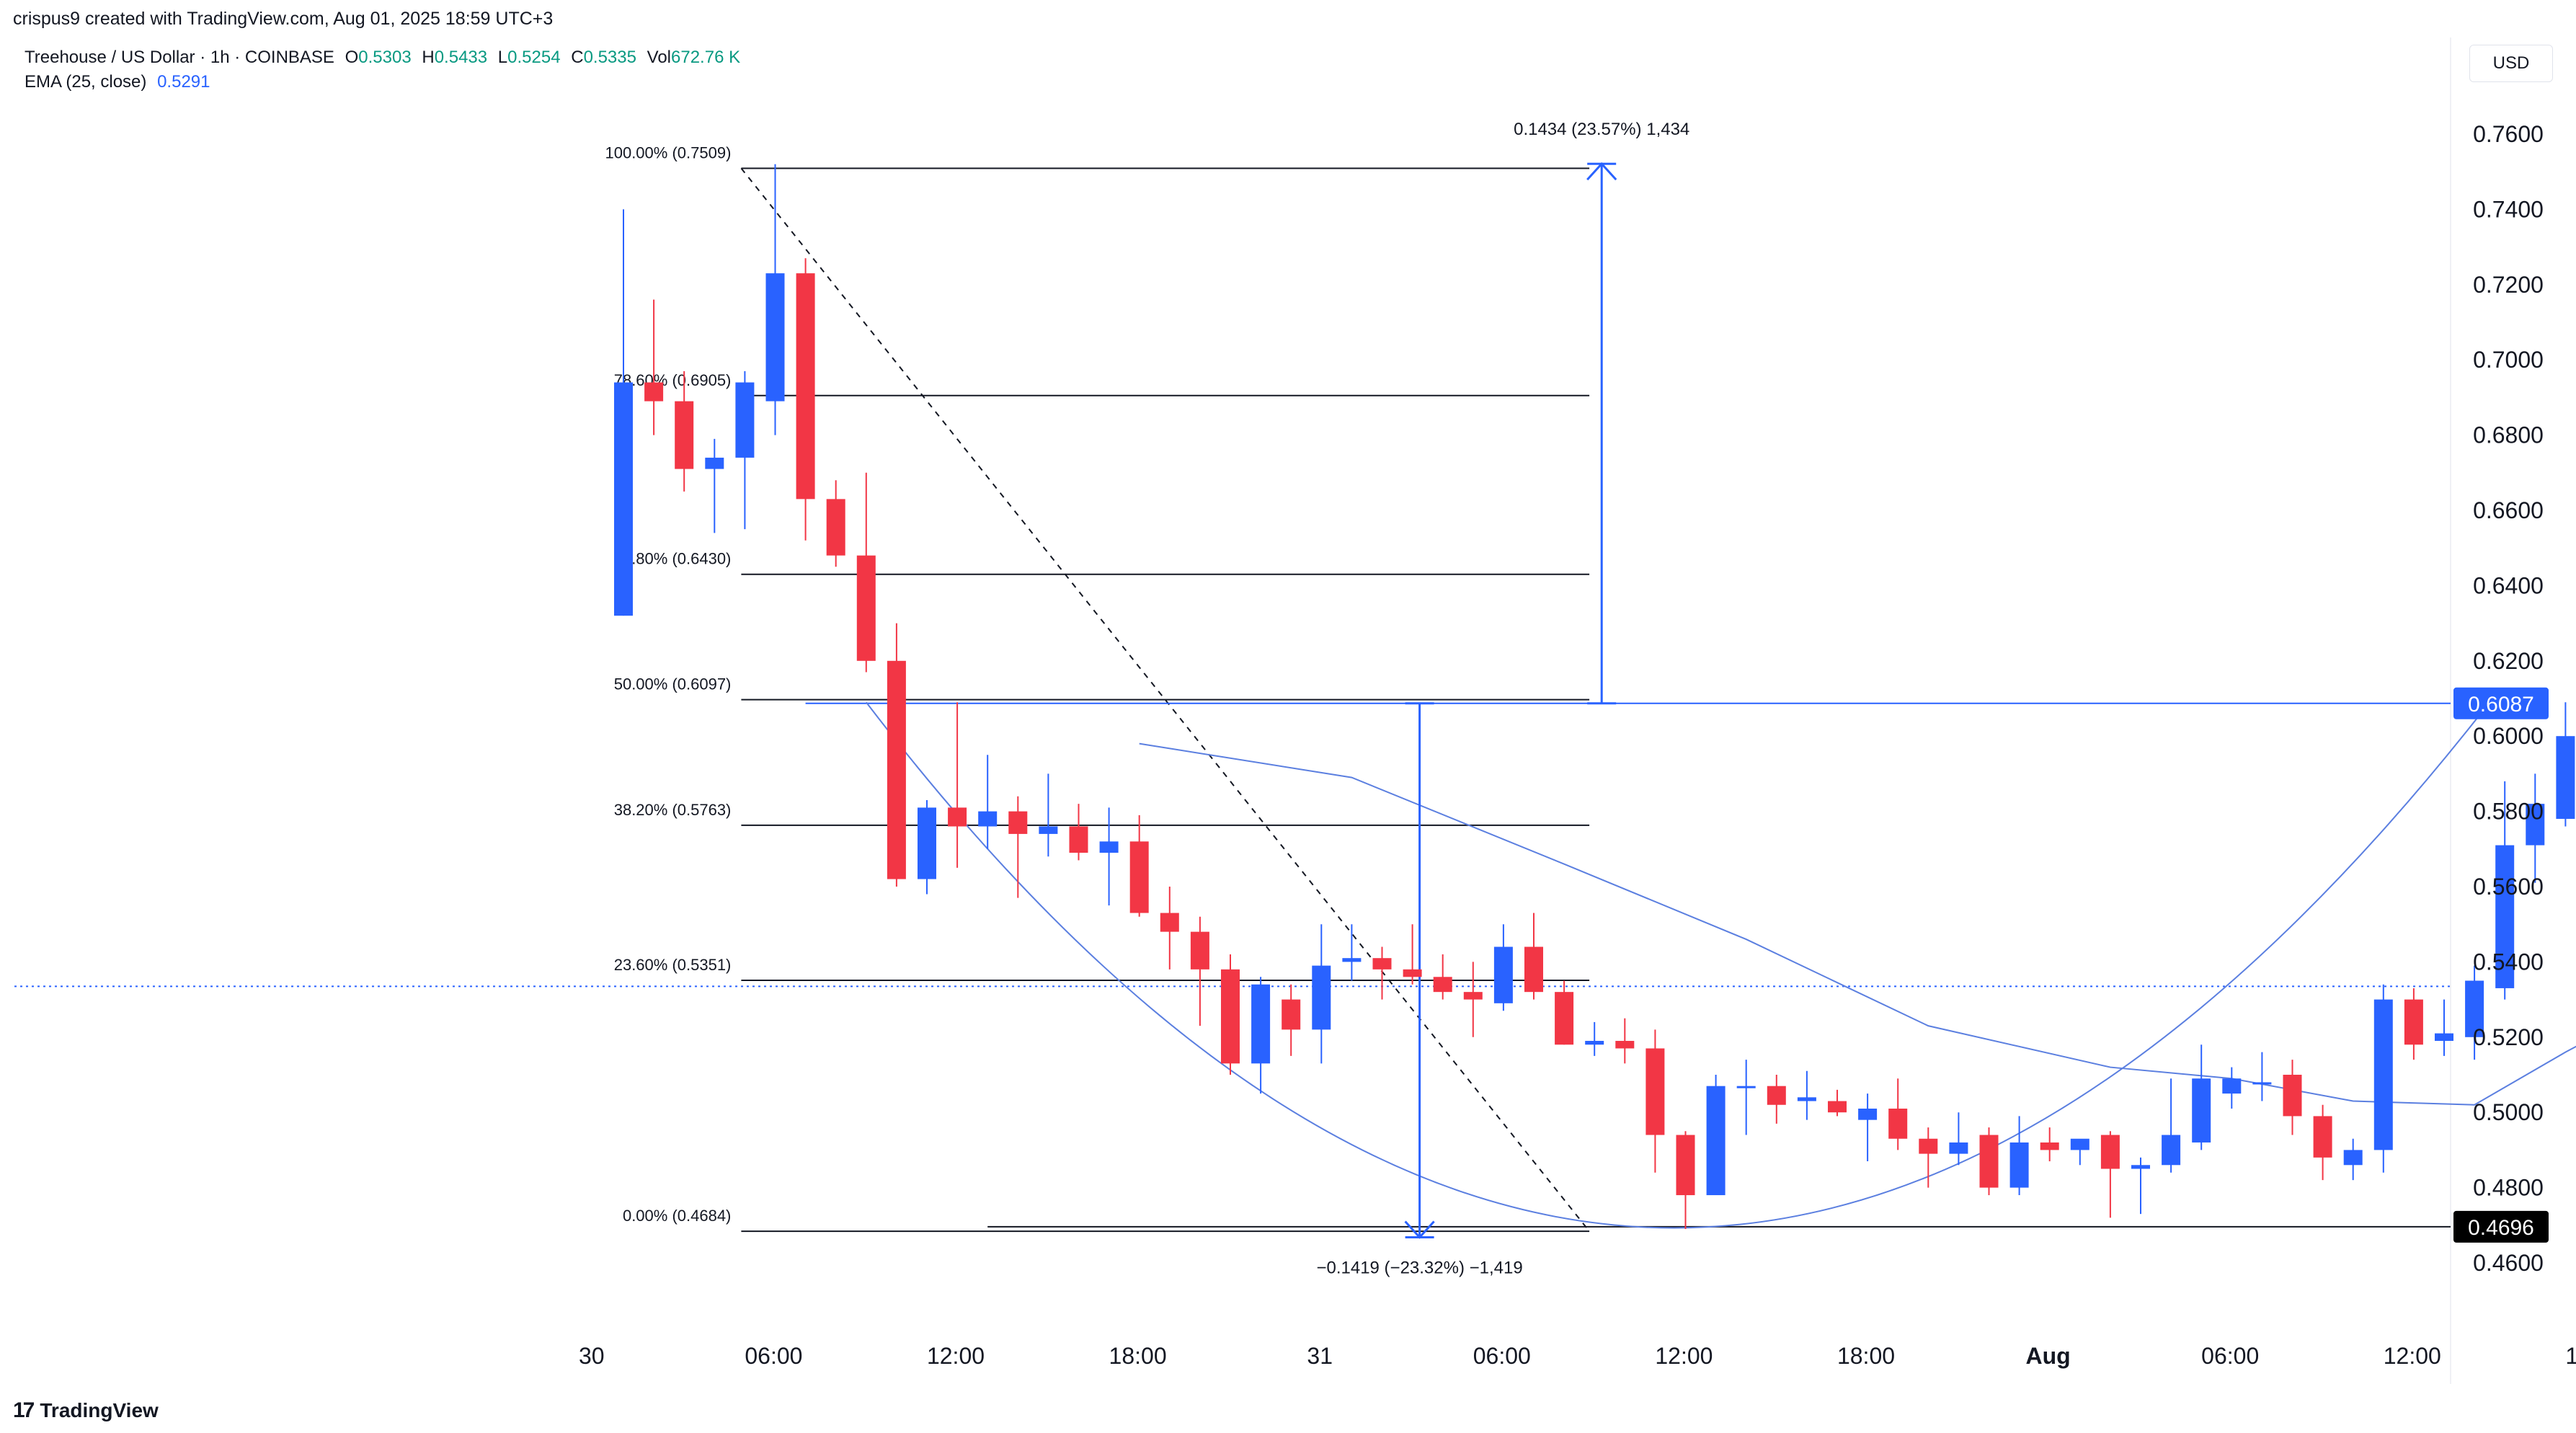 This screenshot has height=1433, width=2576. I want to click on fib-level-label-5: 23.60% (0.5351), so click(673, 965).